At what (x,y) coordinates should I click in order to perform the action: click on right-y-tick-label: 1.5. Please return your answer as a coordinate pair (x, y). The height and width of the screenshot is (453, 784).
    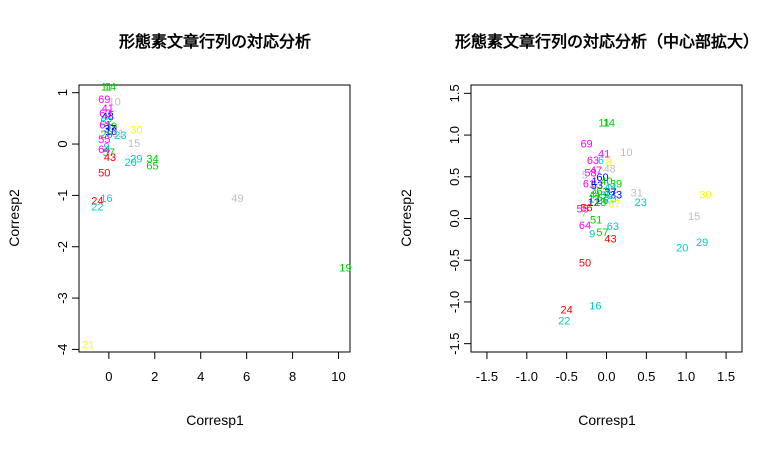
    Looking at the image, I should click on (454, 93).